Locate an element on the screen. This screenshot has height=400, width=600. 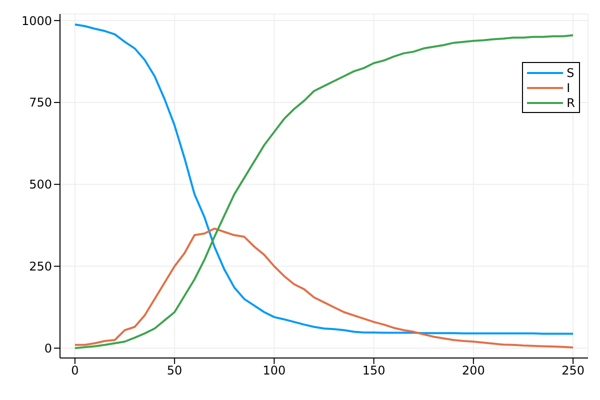
y-tick-label: 1000 is located at coordinates (36, 21).